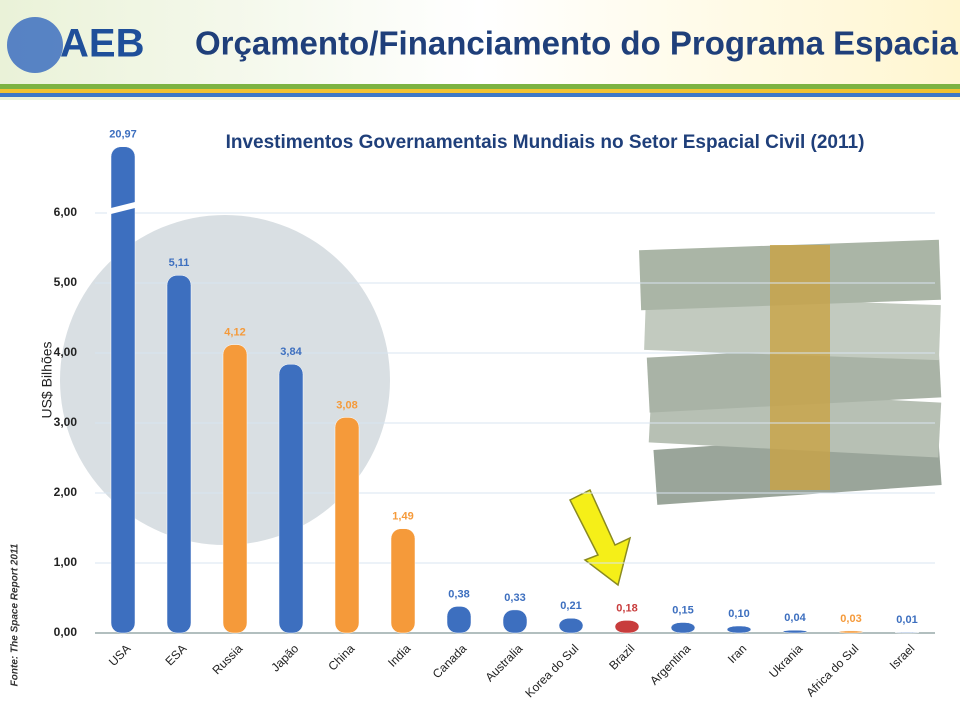 This screenshot has width=960, height=722. Describe the element at coordinates (626, 608) in the screenshot. I see `value-label: 0,18` at that location.